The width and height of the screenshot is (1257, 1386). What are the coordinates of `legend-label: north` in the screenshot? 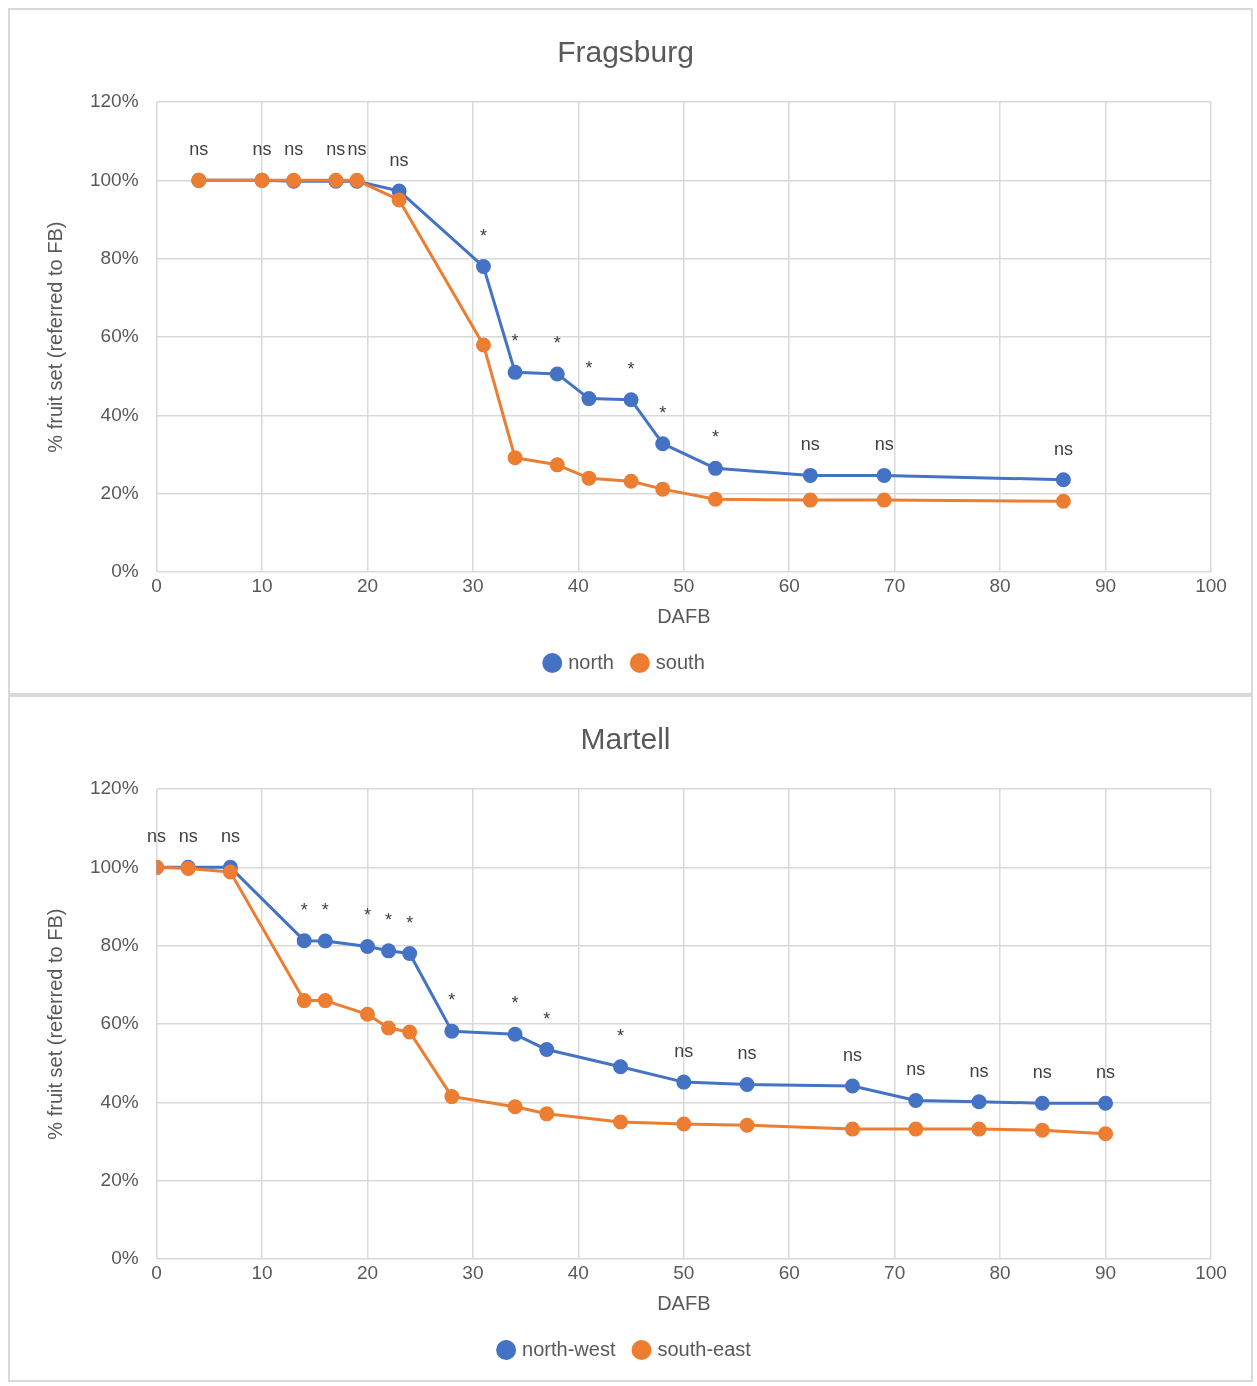 It's located at (591, 661).